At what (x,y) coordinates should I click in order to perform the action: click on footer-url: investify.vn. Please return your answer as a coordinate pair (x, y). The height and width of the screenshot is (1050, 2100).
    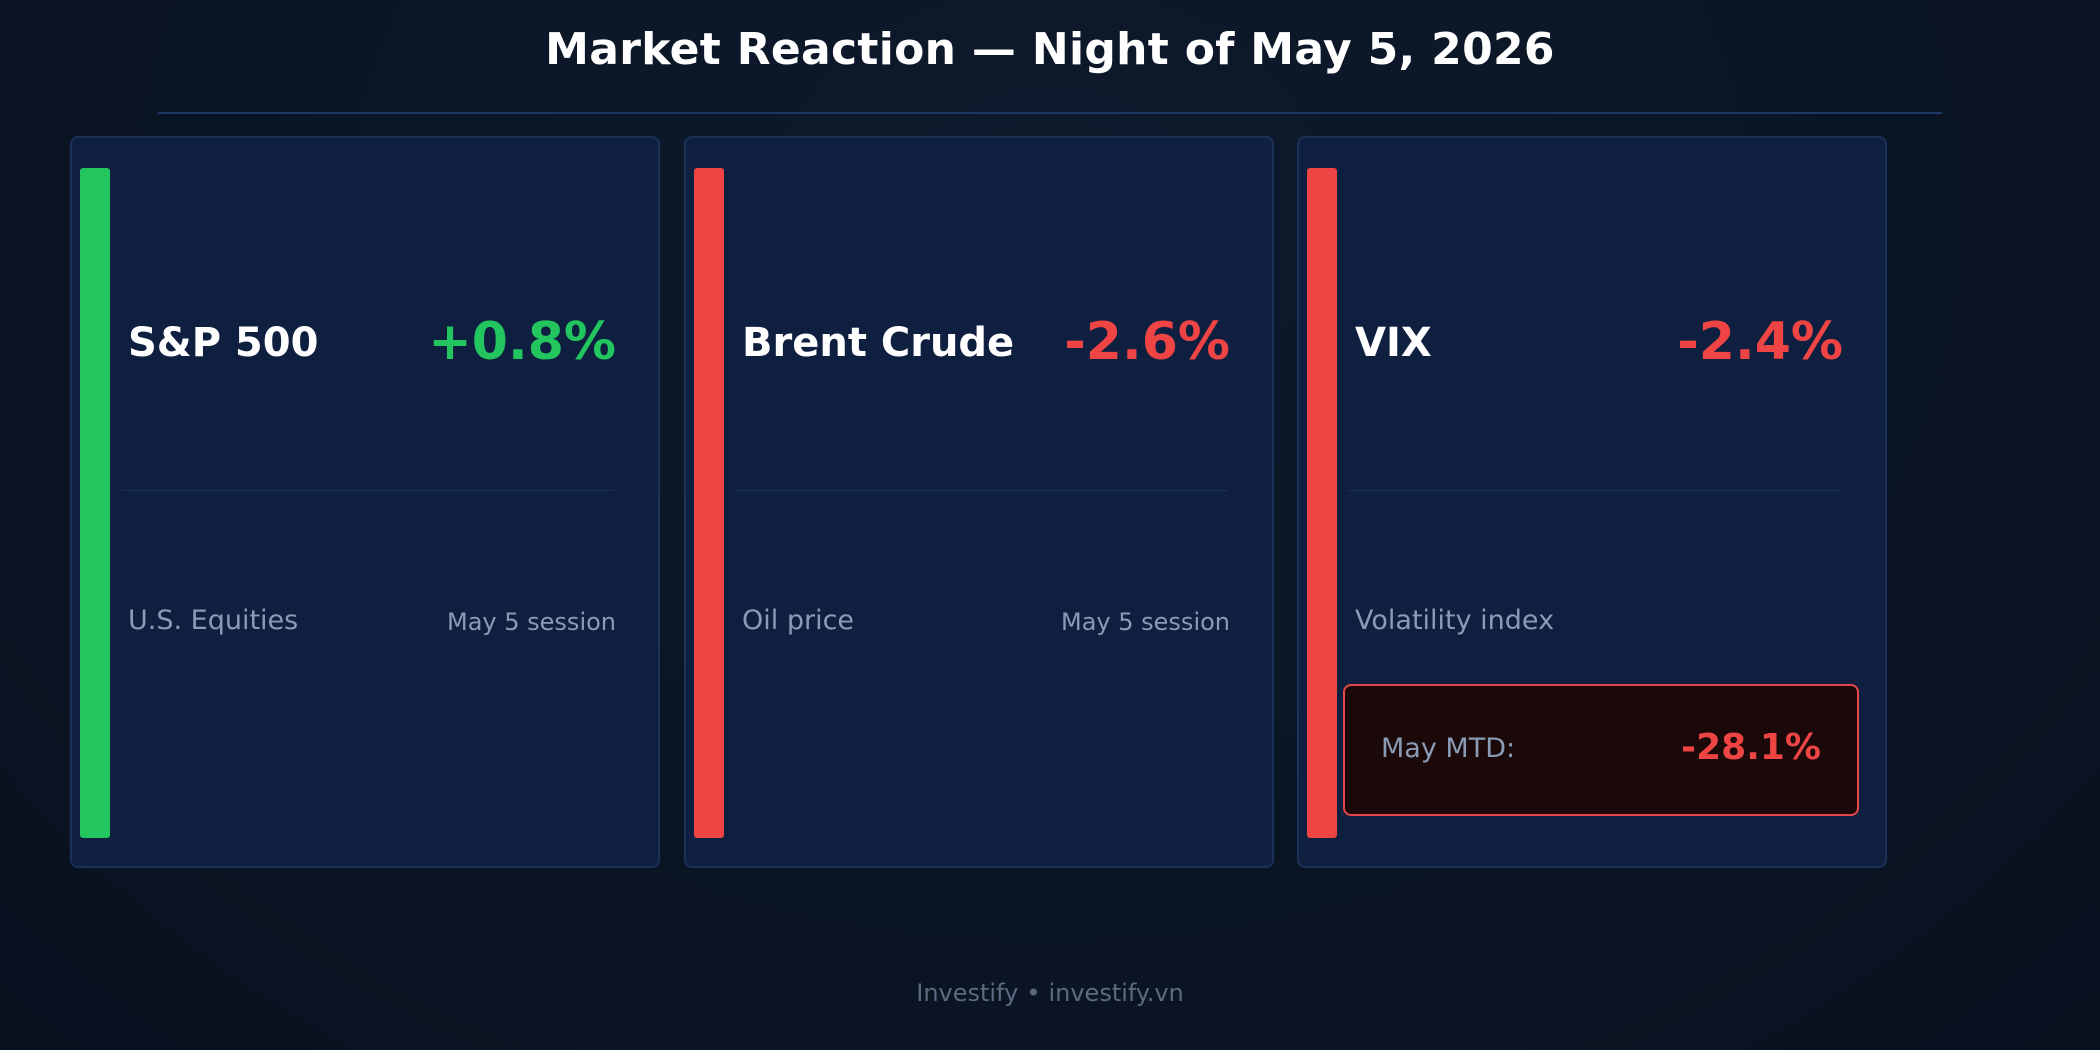
    Looking at the image, I should click on (1116, 993).